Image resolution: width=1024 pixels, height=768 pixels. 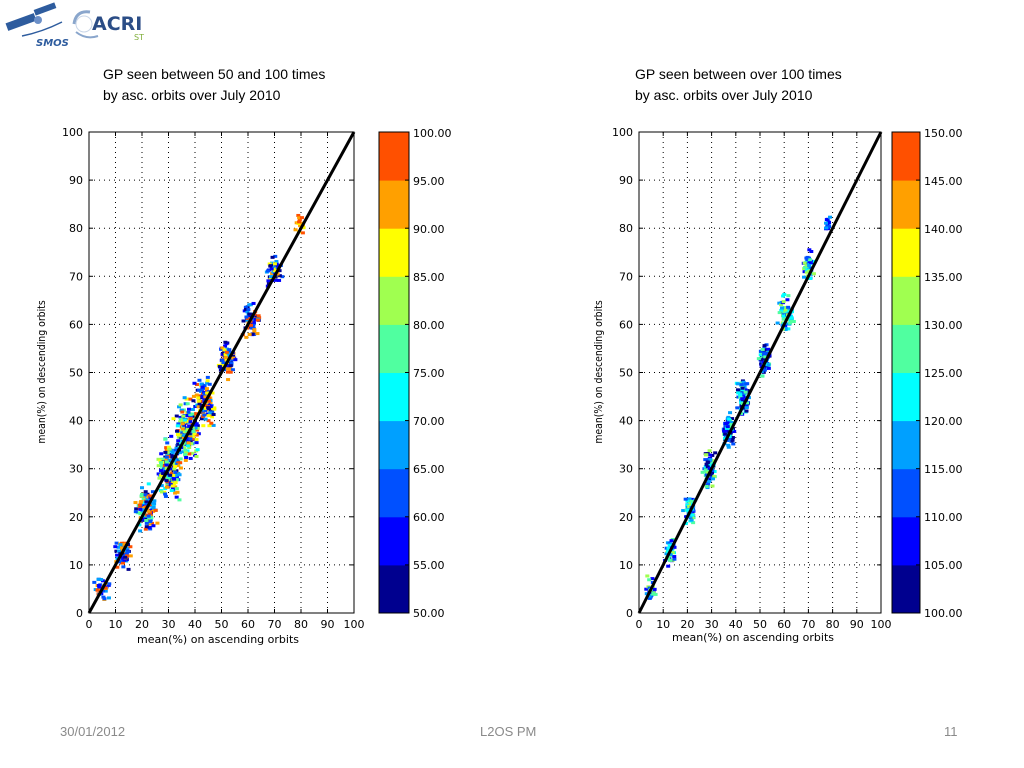 What do you see at coordinates (599, 371) in the screenshot?
I see `y-axis-label-right: mean(%) on descending orbits` at bounding box center [599, 371].